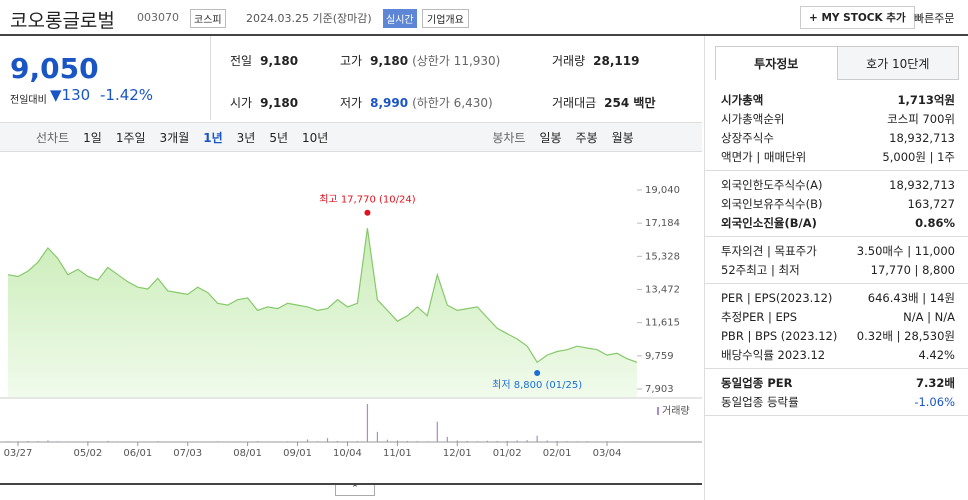  I want to click on info-label: 투자의견 | 목표주가, so click(769, 250).